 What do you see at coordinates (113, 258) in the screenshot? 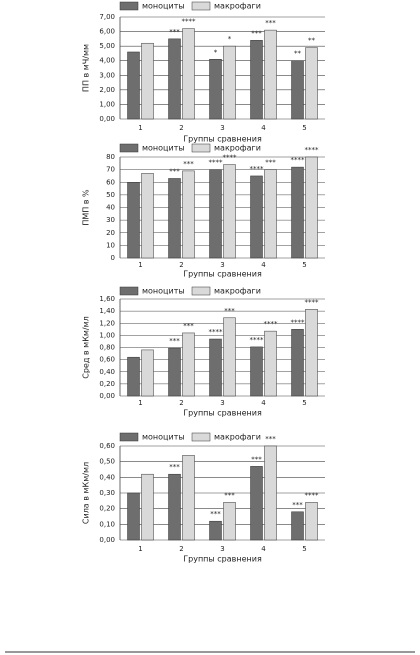
I see `y-tick-label: 0` at bounding box center [113, 258].